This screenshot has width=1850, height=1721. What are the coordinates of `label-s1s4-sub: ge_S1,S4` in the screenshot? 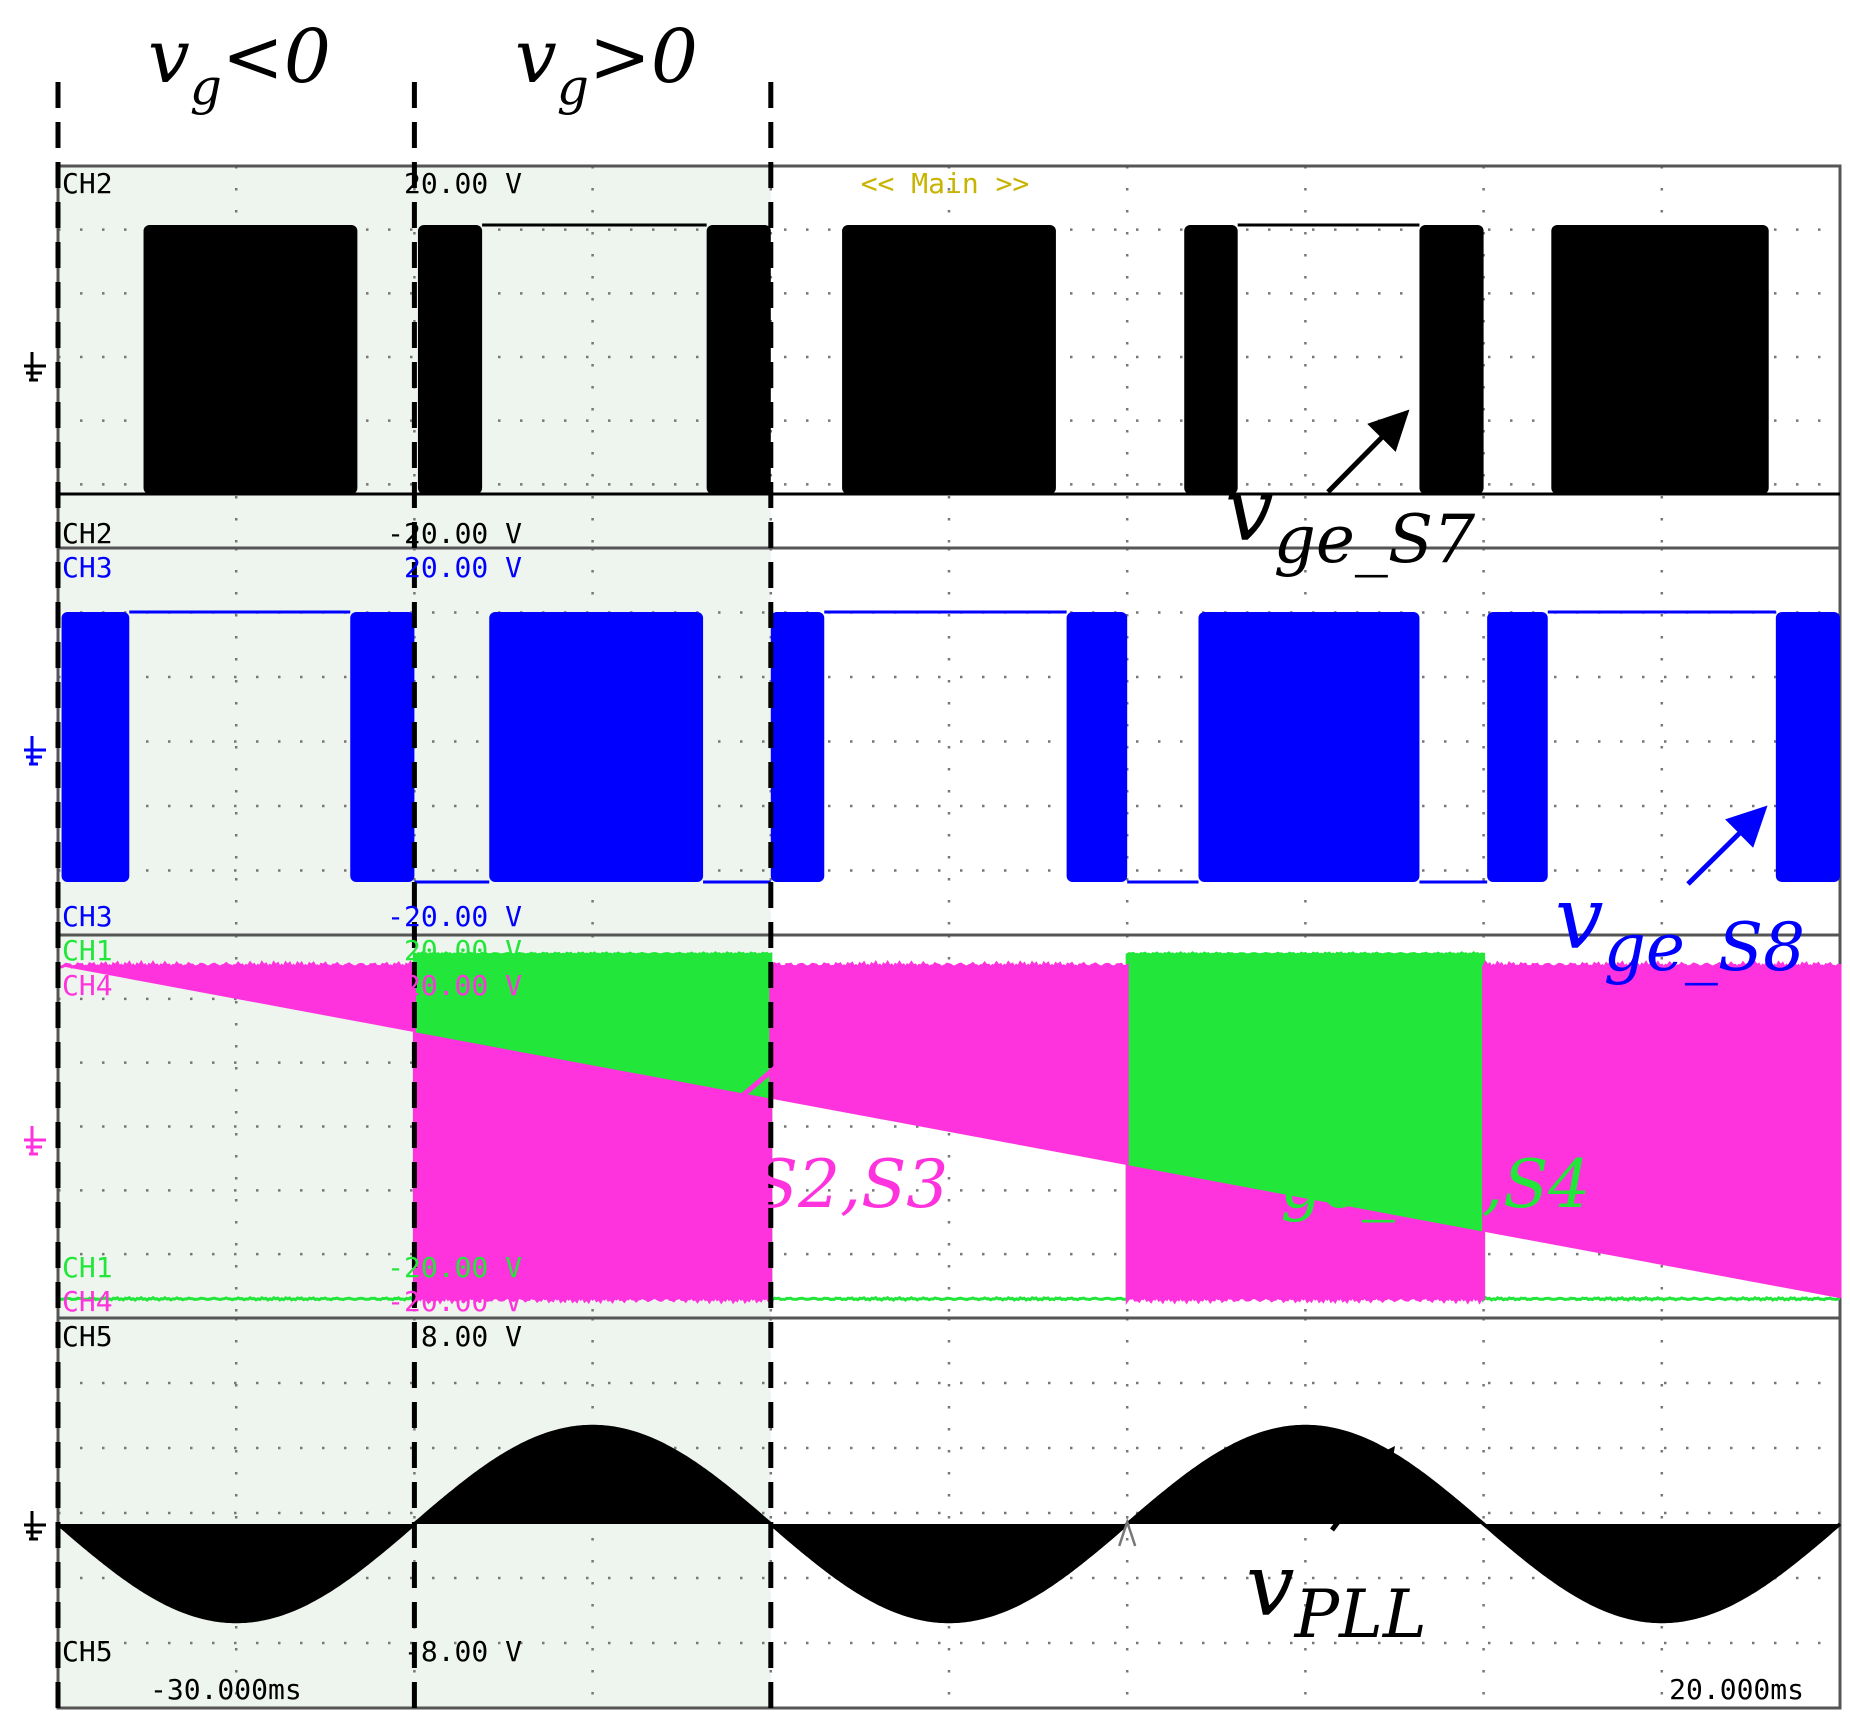 It's located at (1436, 1184).